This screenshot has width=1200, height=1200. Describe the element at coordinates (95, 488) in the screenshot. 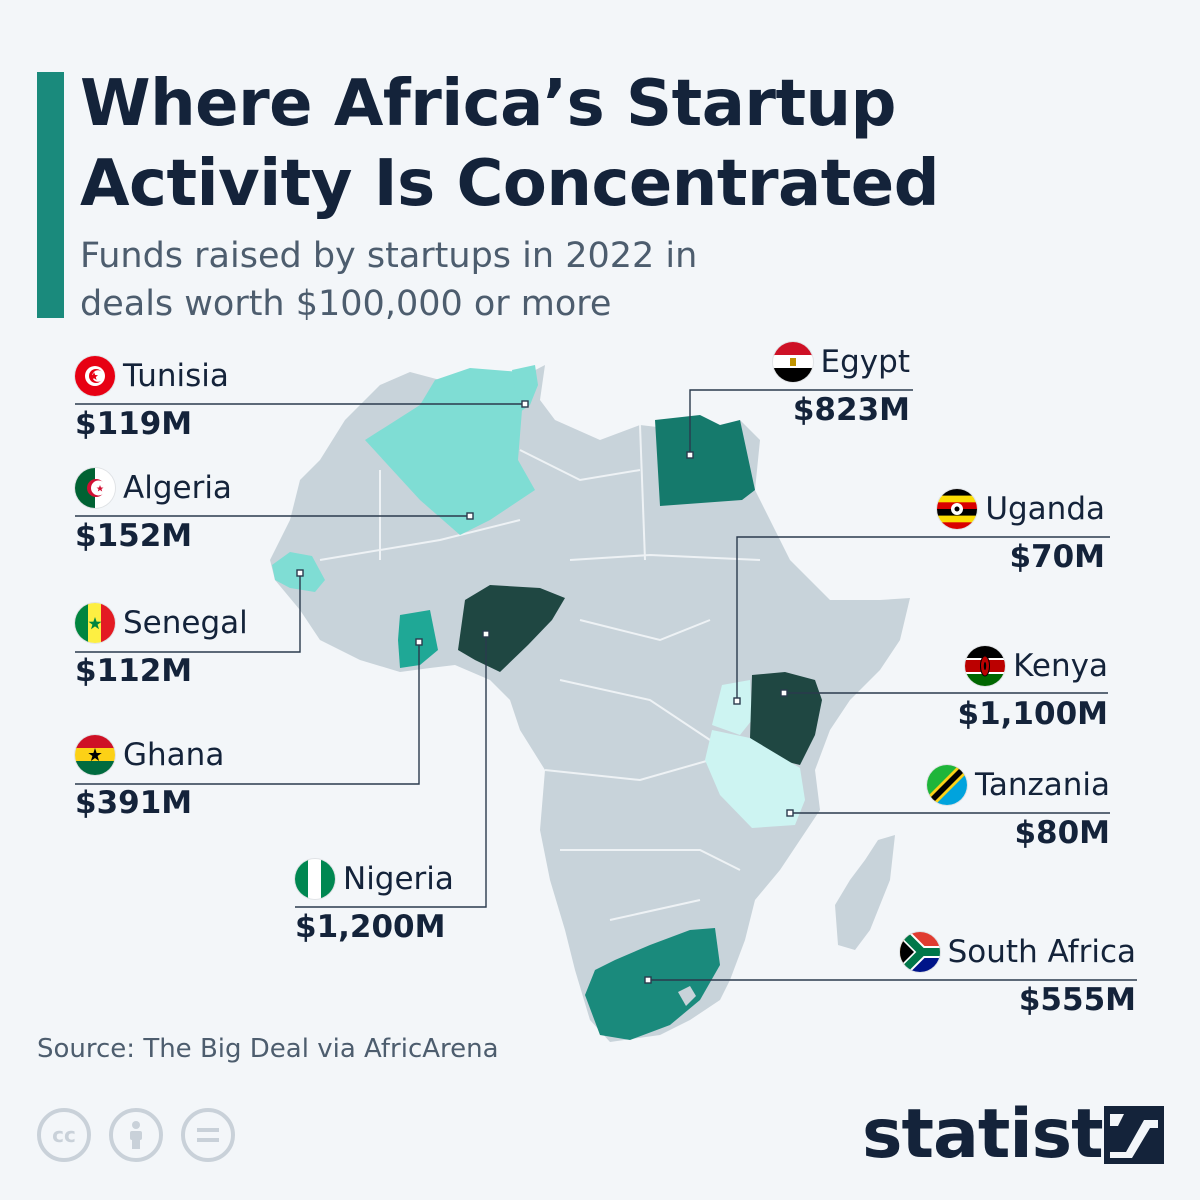

I see `algeria-flag-icon` at that location.